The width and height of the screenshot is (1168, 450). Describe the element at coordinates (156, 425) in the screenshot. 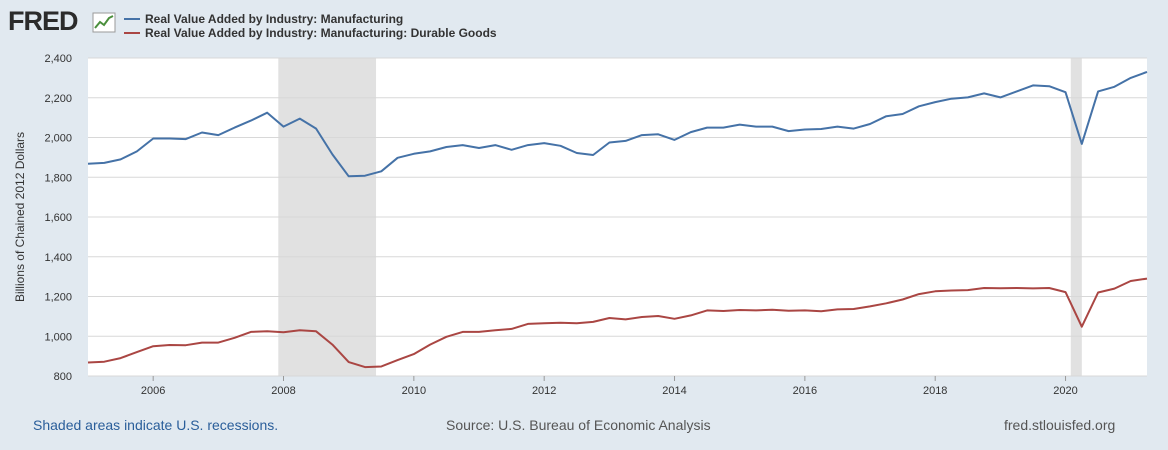

I see `recession-note: Shaded areas indicate U.S. recessions.` at that location.